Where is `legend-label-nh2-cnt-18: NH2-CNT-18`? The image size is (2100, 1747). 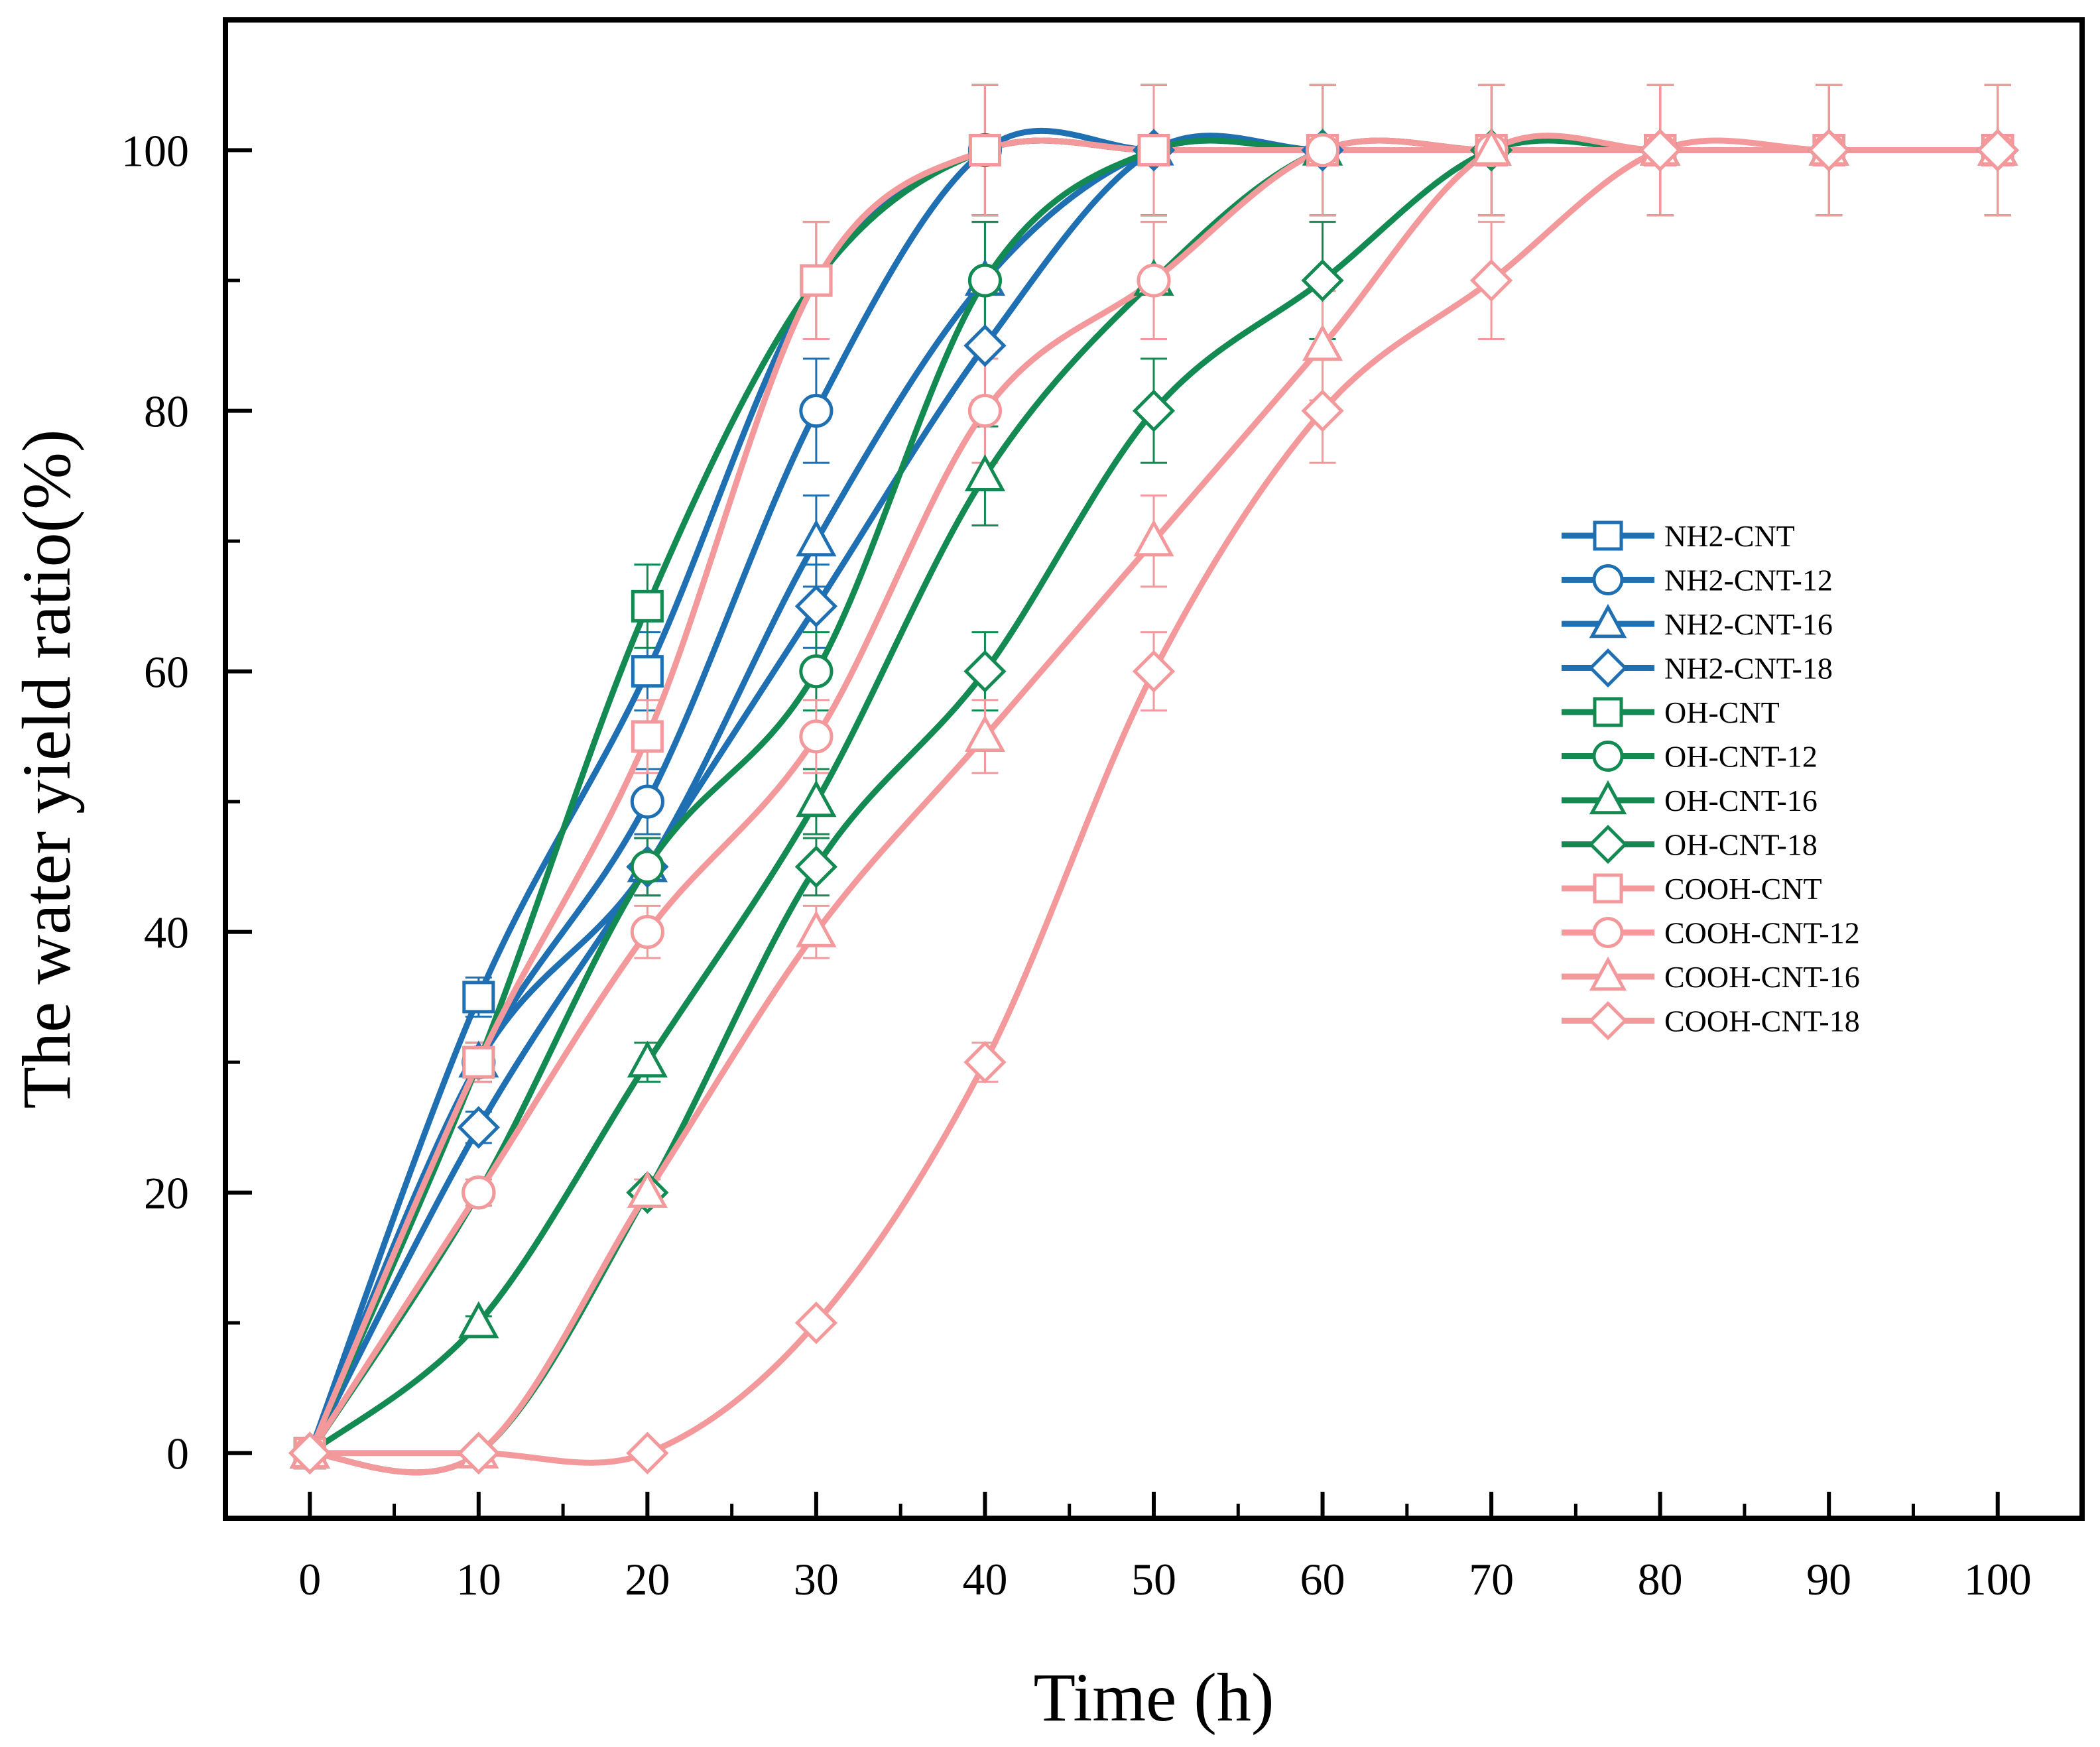
legend-label-nh2-cnt-18: NH2-CNT-18 is located at coordinates (1749, 669).